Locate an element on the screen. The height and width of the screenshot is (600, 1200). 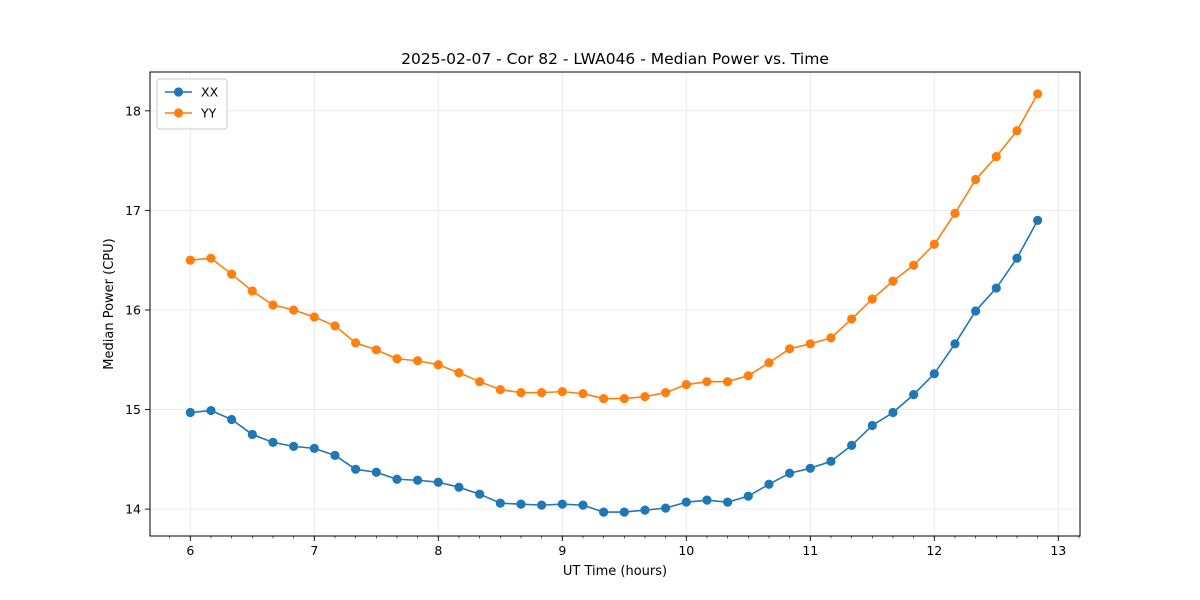
x-tick-label: 10 is located at coordinates (686, 550).